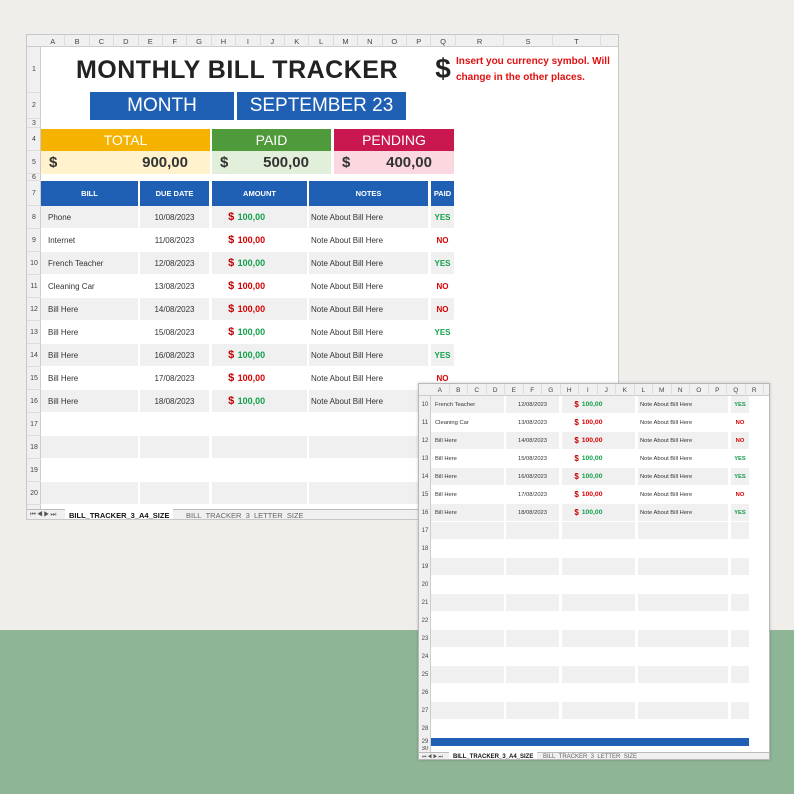 The width and height of the screenshot is (794, 794). What do you see at coordinates (699, 390) in the screenshot?
I see `column-letter: O` at bounding box center [699, 390].